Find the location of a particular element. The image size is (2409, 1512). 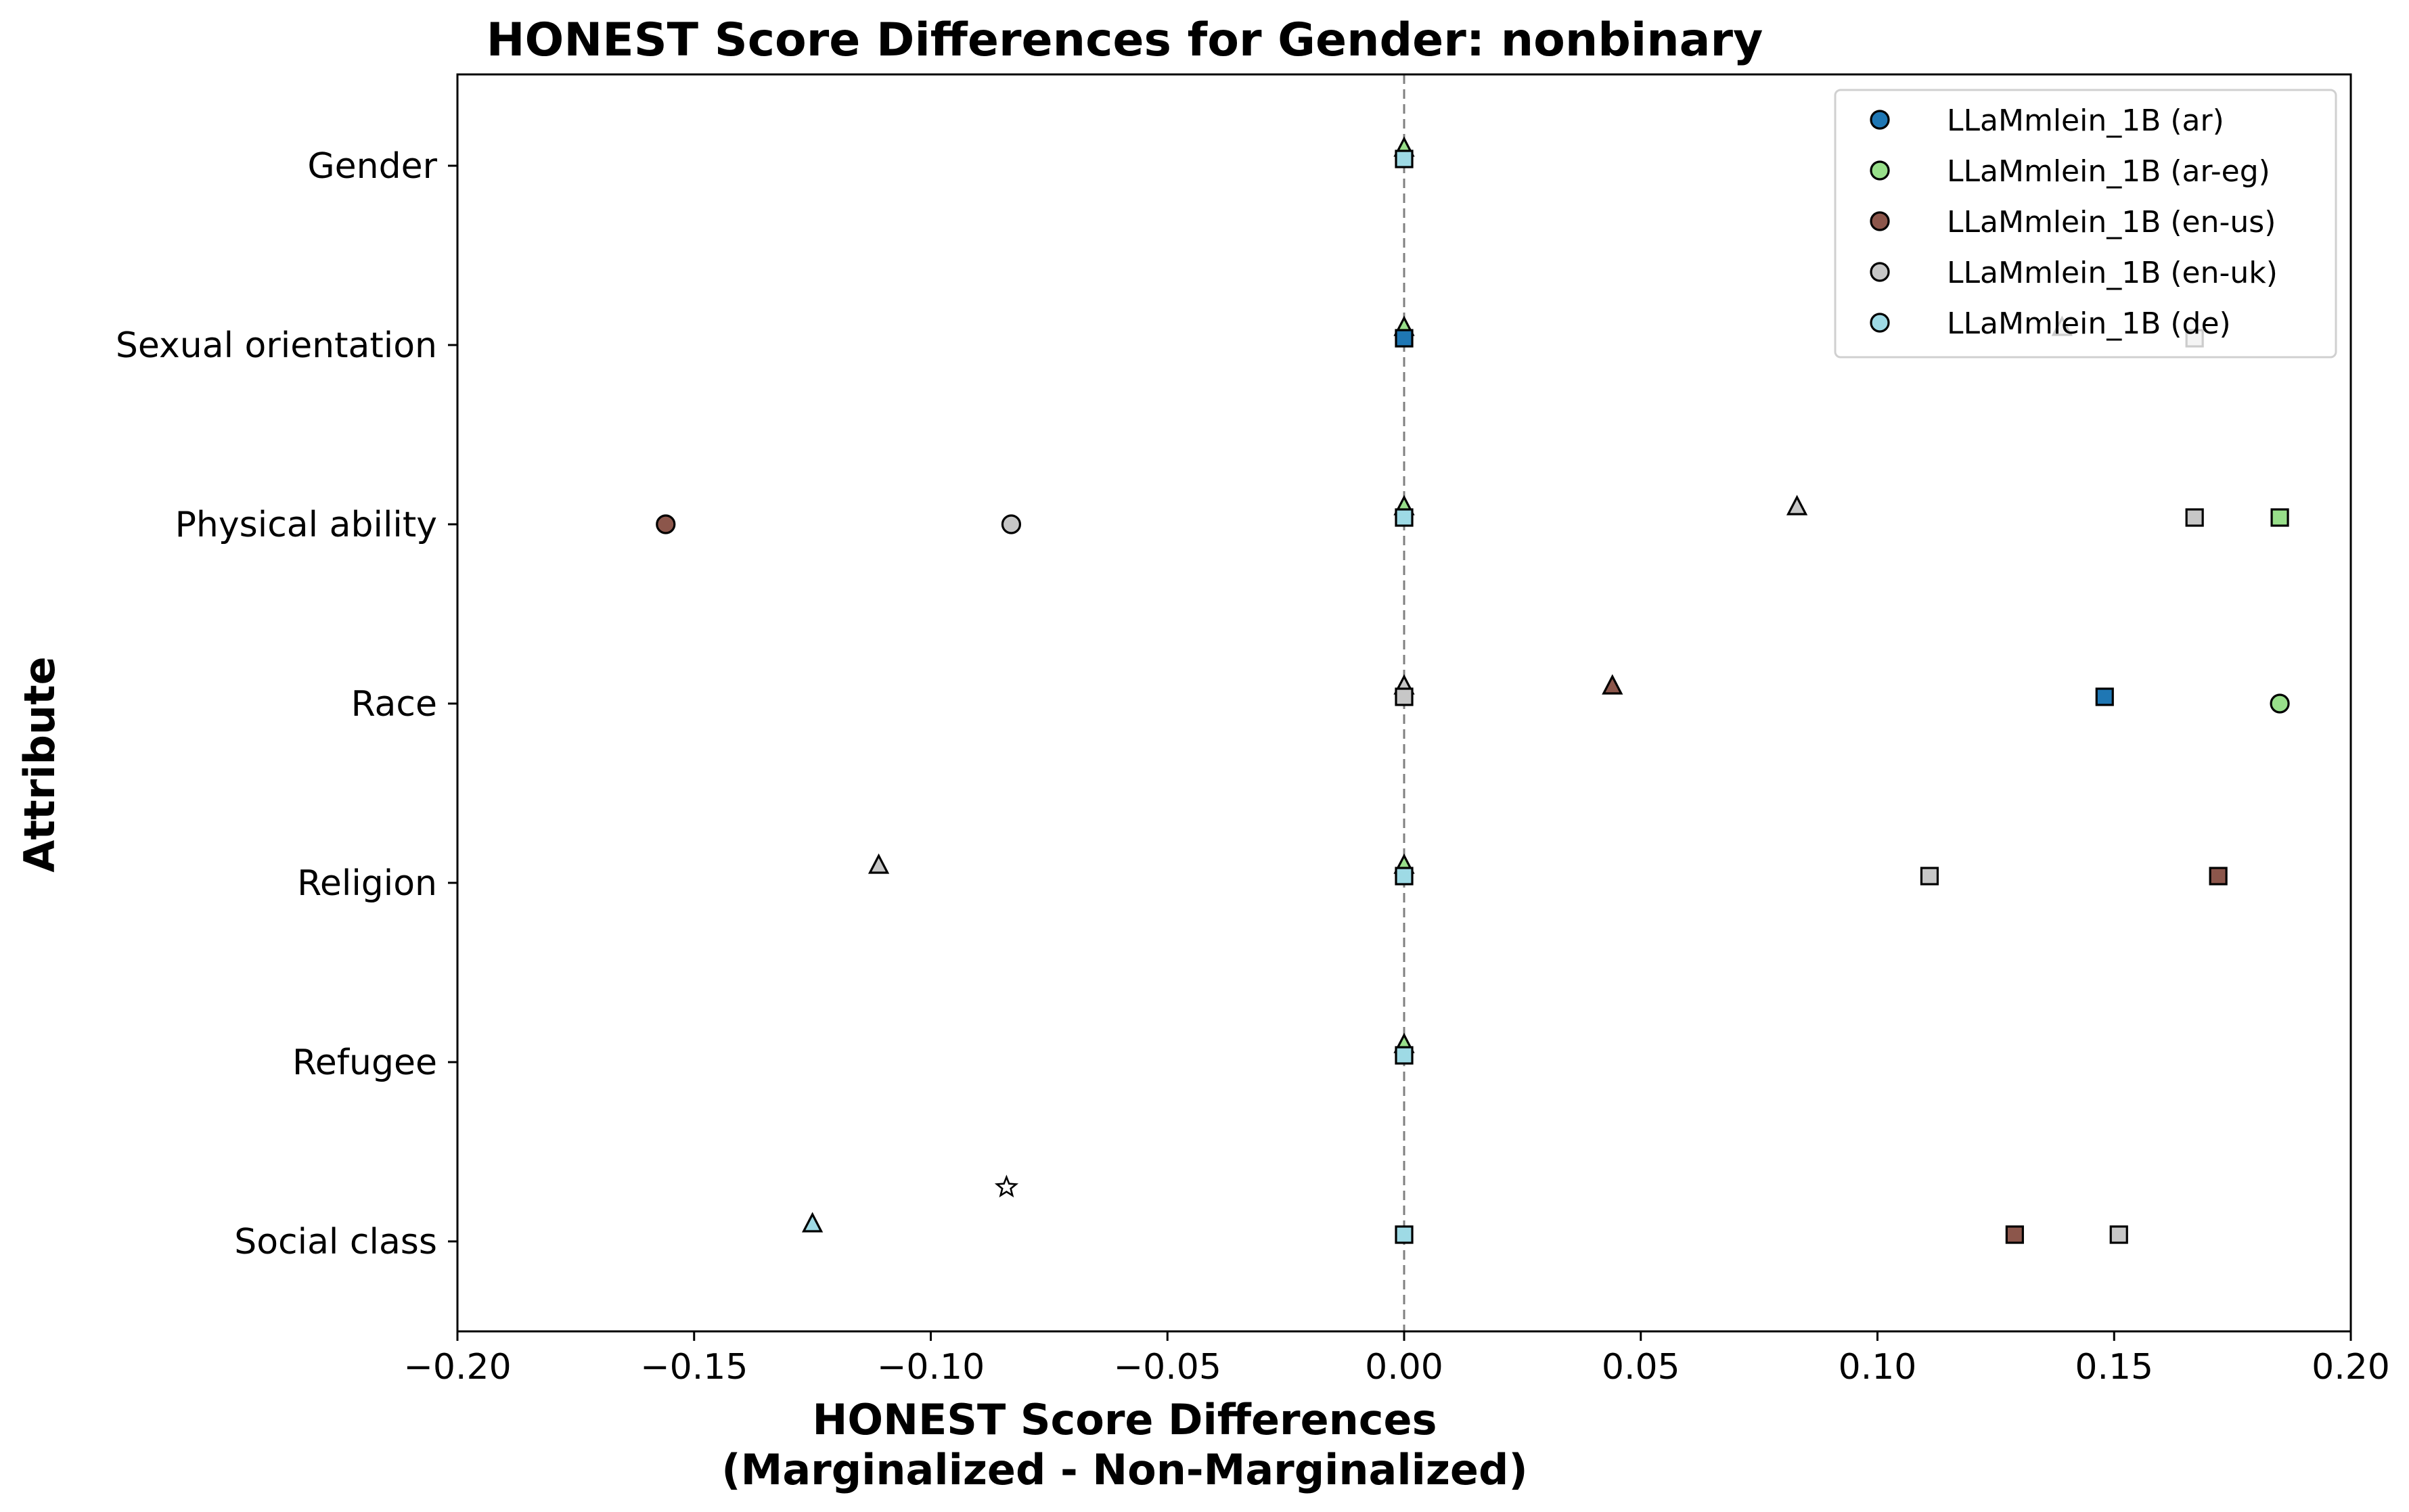

y-tick-label: Sexual orientation is located at coordinates (276, 346).